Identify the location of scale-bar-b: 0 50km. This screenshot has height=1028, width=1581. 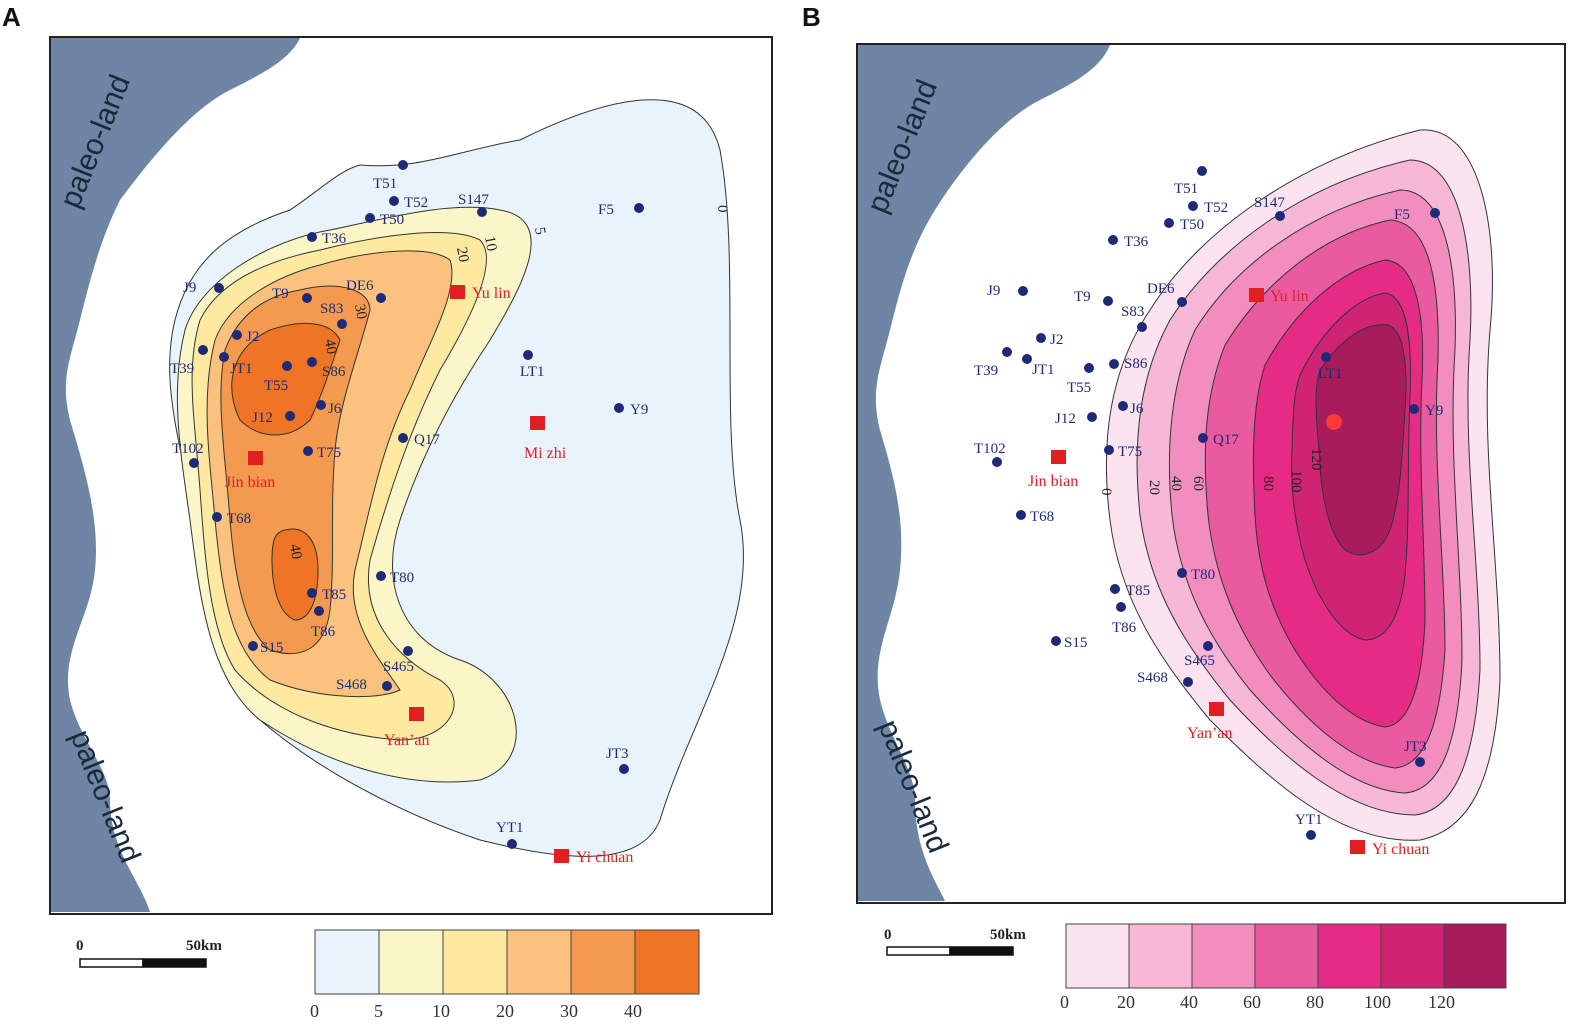
(955, 941).